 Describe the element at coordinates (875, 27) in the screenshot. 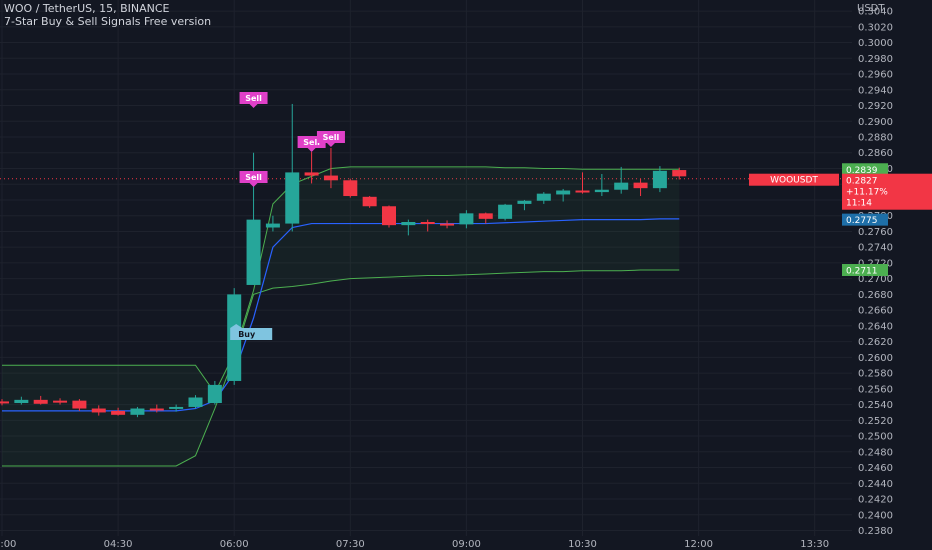

I see `price-tick-label: 0.3020` at that location.